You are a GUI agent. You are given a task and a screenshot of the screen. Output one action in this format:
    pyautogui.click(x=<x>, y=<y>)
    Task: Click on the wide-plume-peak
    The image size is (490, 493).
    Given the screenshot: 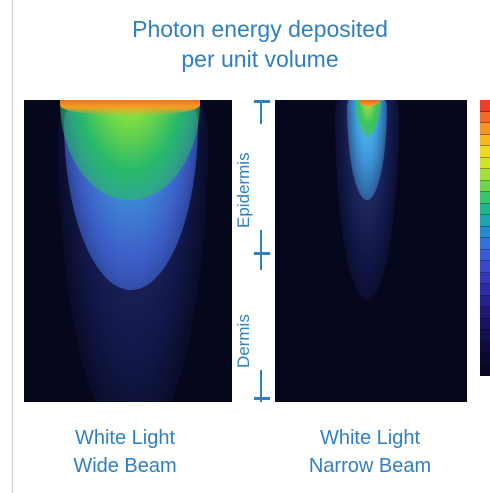 What is the action you would take?
    pyautogui.click(x=130, y=108)
    